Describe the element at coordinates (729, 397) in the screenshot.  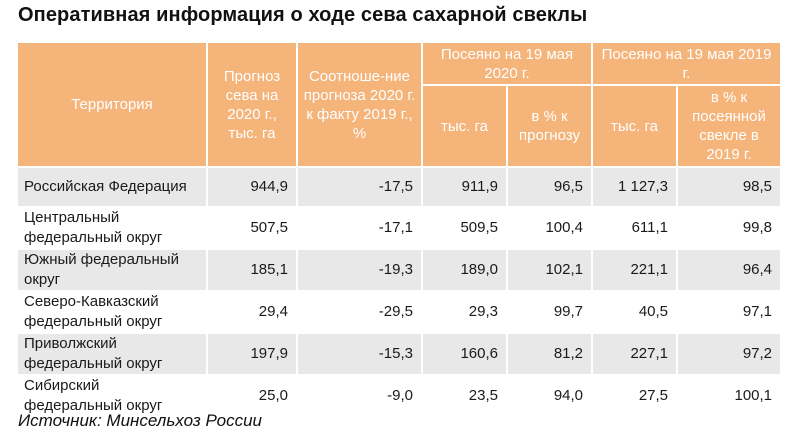
I see `cell-pct-2019: 100,1` at that location.